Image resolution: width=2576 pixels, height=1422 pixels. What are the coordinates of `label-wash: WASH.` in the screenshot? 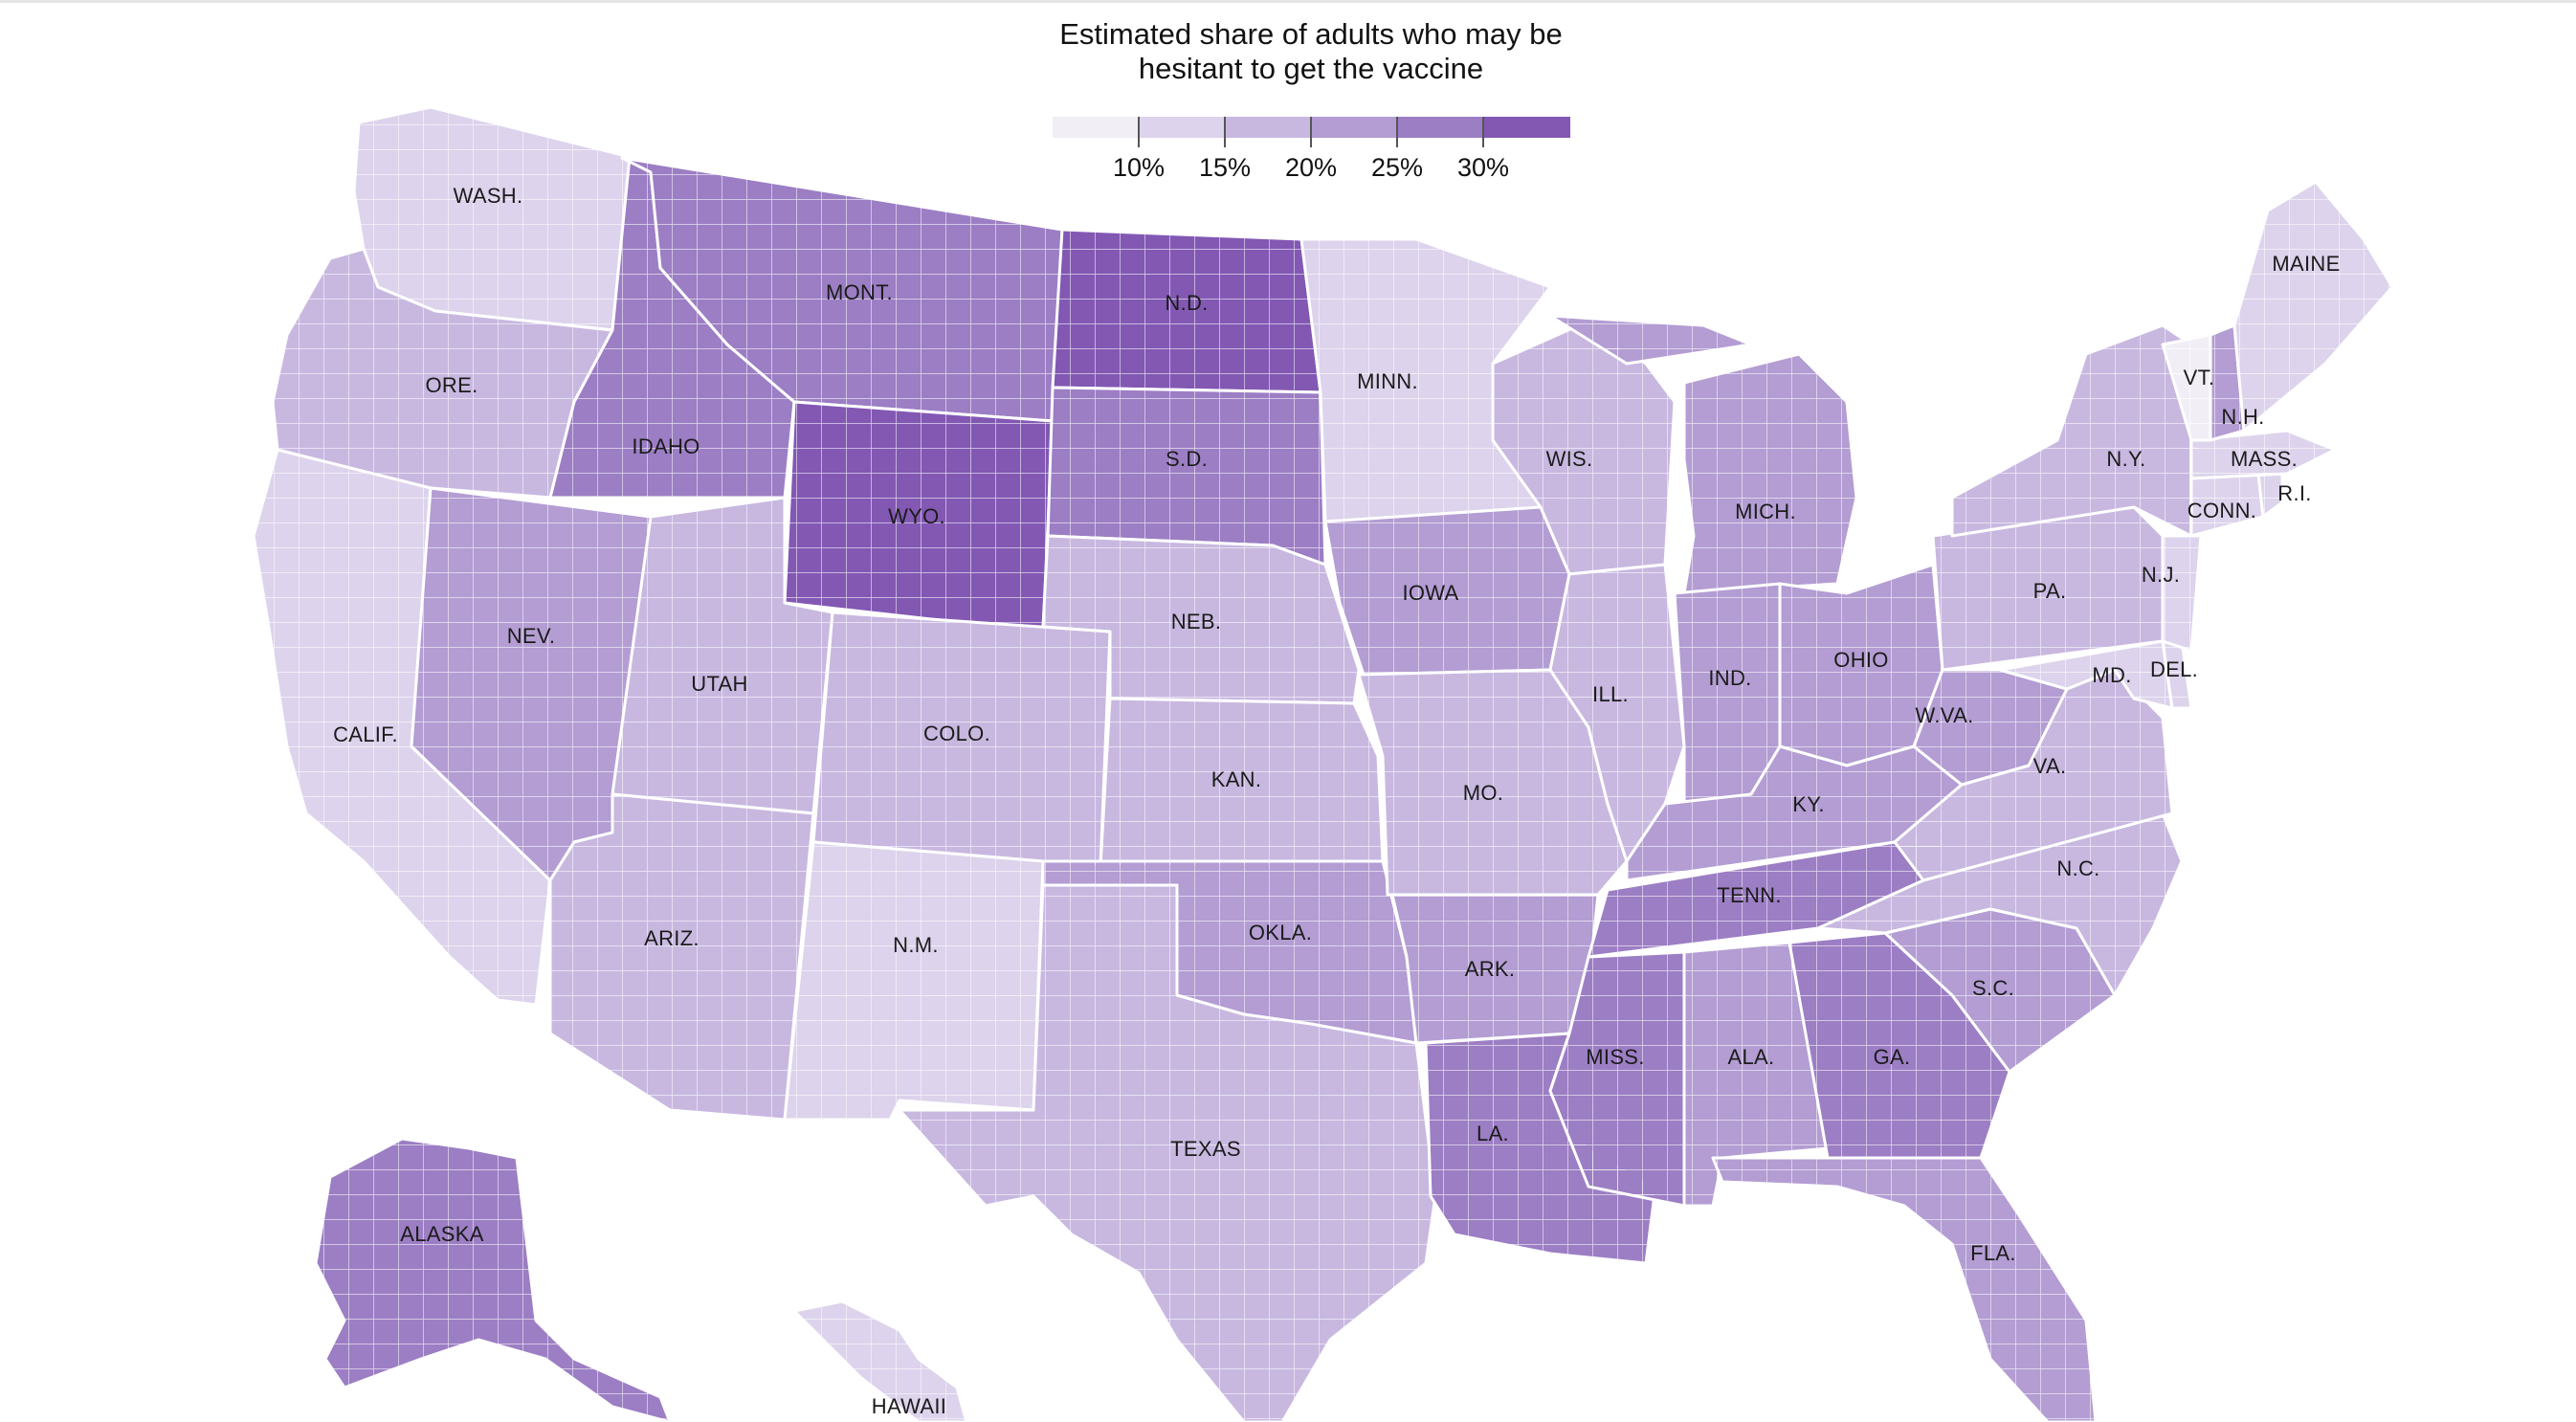 It's located at (488, 196).